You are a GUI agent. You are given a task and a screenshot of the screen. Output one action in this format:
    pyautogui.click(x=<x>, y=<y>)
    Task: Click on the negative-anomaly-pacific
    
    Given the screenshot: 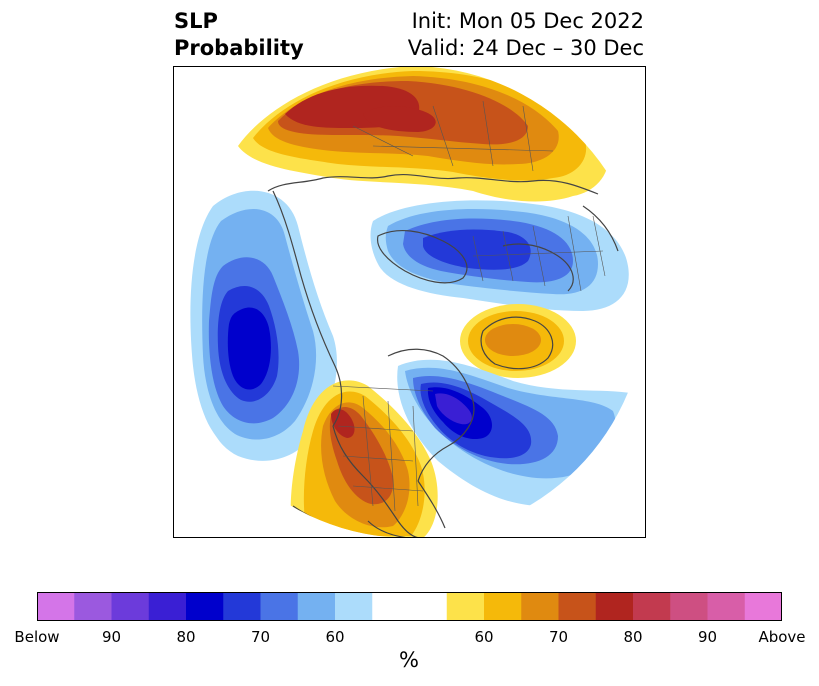 What is the action you would take?
    pyautogui.click(x=263, y=325)
    